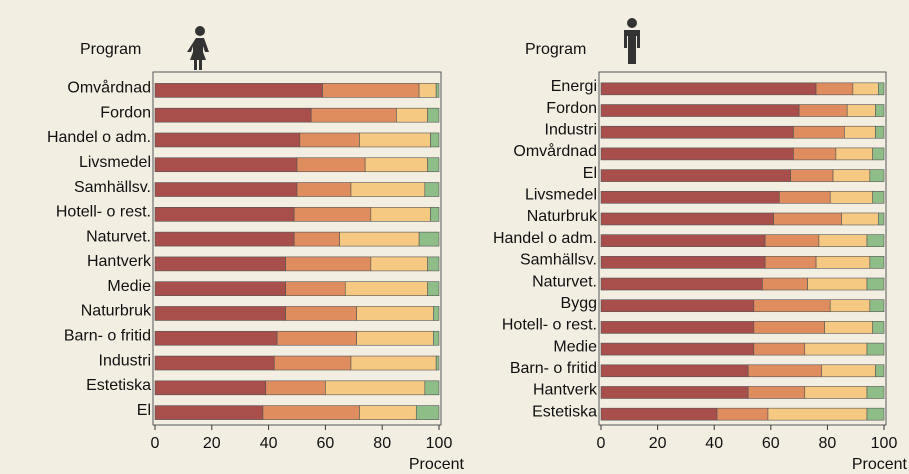 The image size is (909, 474). Describe the element at coordinates (545, 238) in the screenshot. I see `y-tick-label: Handel o adm.` at that location.